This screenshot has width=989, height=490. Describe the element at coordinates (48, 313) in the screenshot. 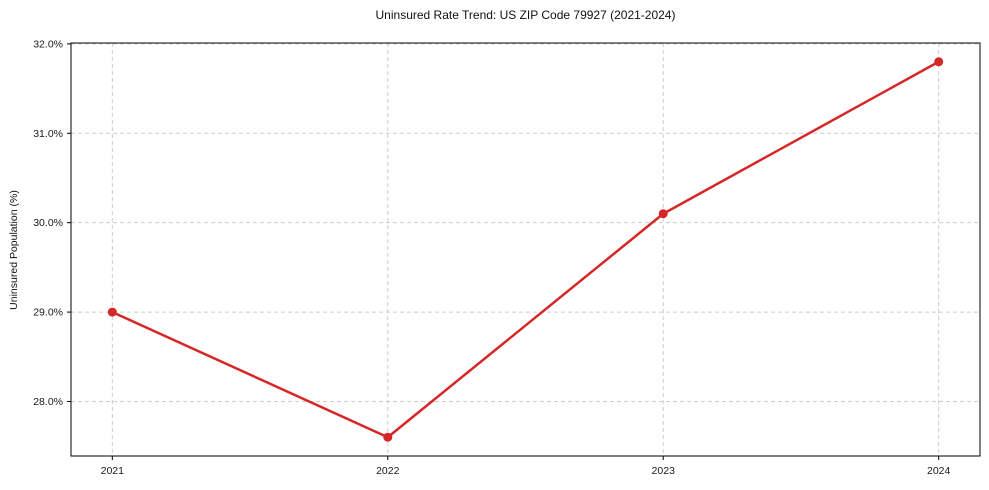

I see `y-tick-label: 29.0%` at that location.